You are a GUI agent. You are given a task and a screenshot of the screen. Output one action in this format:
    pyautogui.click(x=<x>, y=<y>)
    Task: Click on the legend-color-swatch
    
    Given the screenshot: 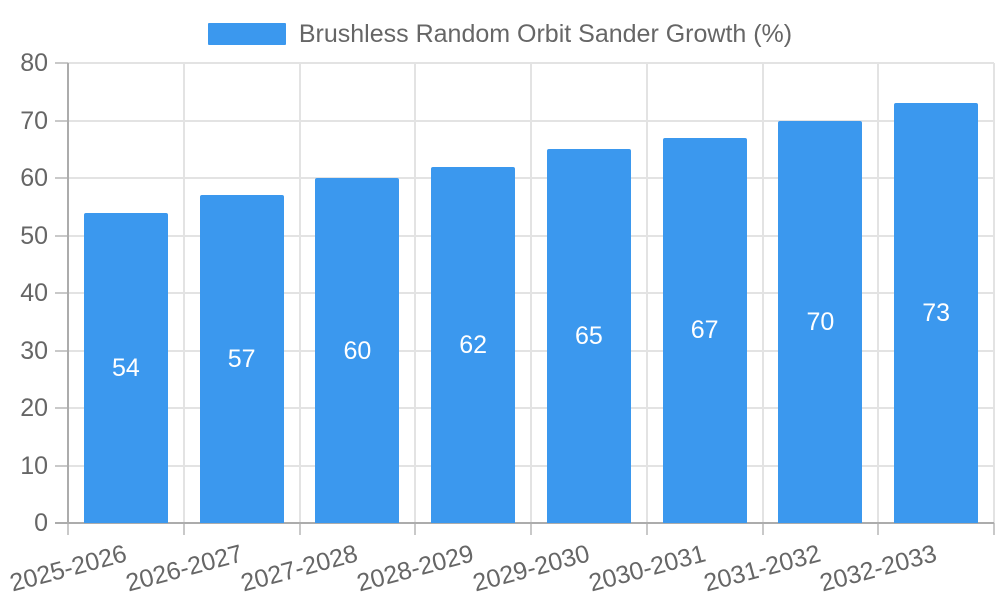 What is the action you would take?
    pyautogui.click(x=246, y=34)
    